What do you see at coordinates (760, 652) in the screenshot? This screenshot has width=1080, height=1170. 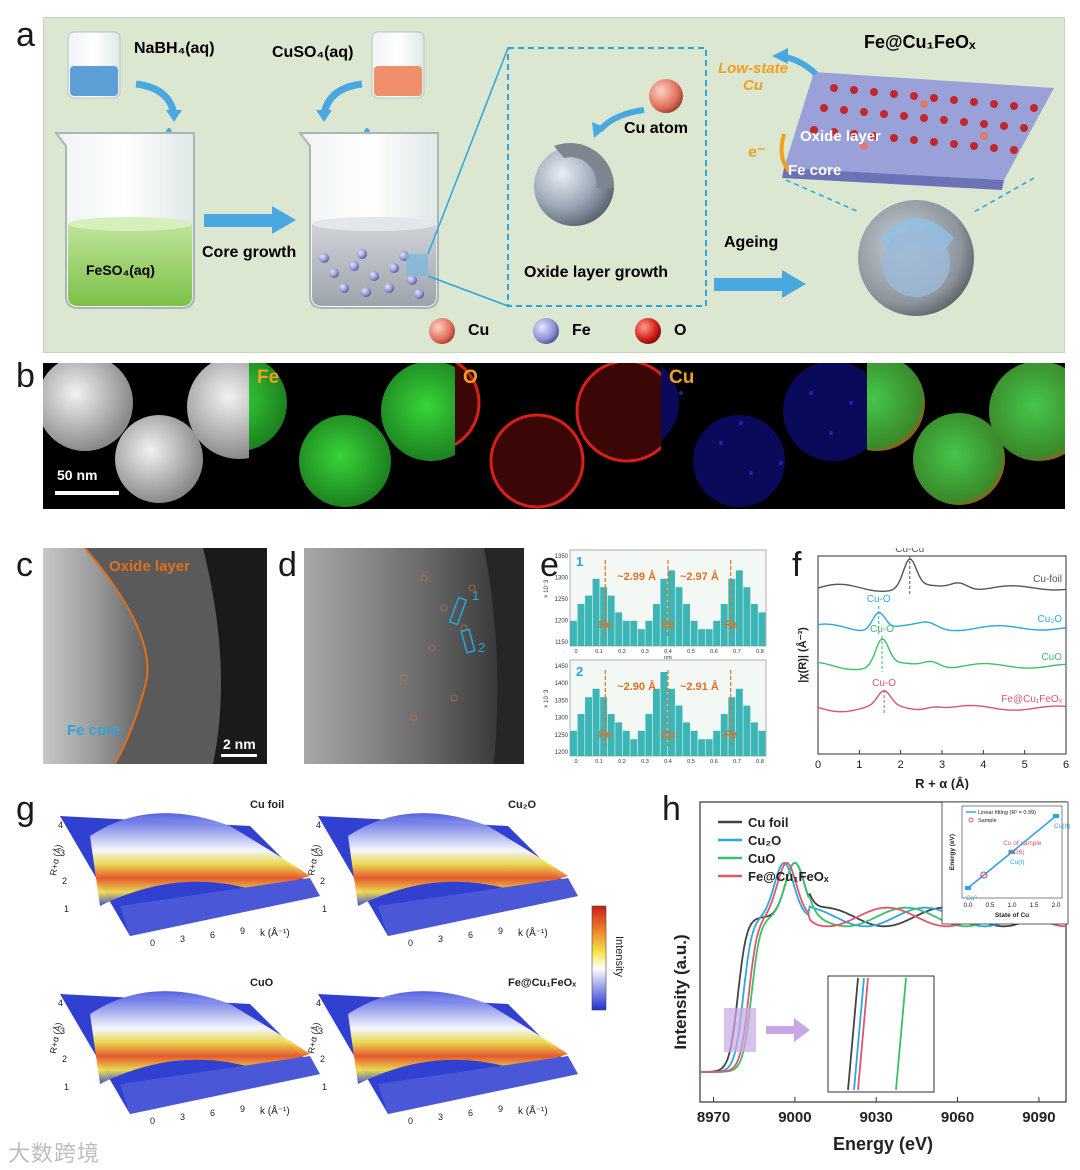 I see `profile-xtick: 0.8` at bounding box center [760, 652].